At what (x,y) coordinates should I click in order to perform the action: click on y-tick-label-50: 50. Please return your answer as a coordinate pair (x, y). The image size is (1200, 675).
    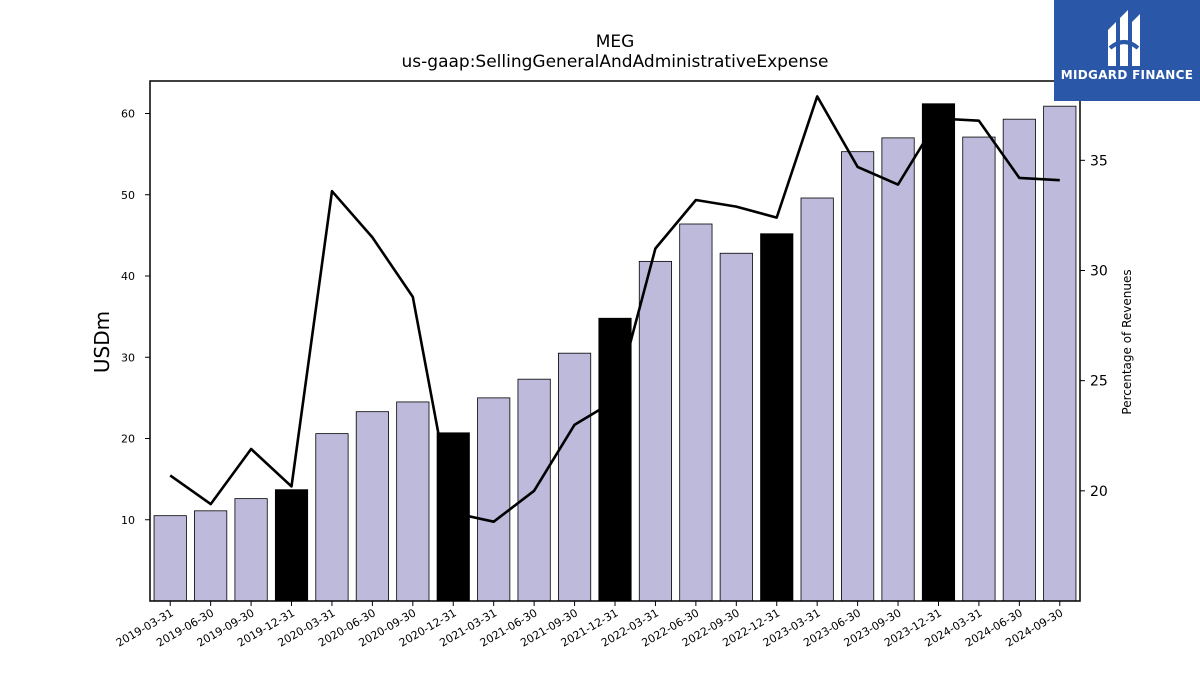
    Looking at the image, I should click on (128, 195).